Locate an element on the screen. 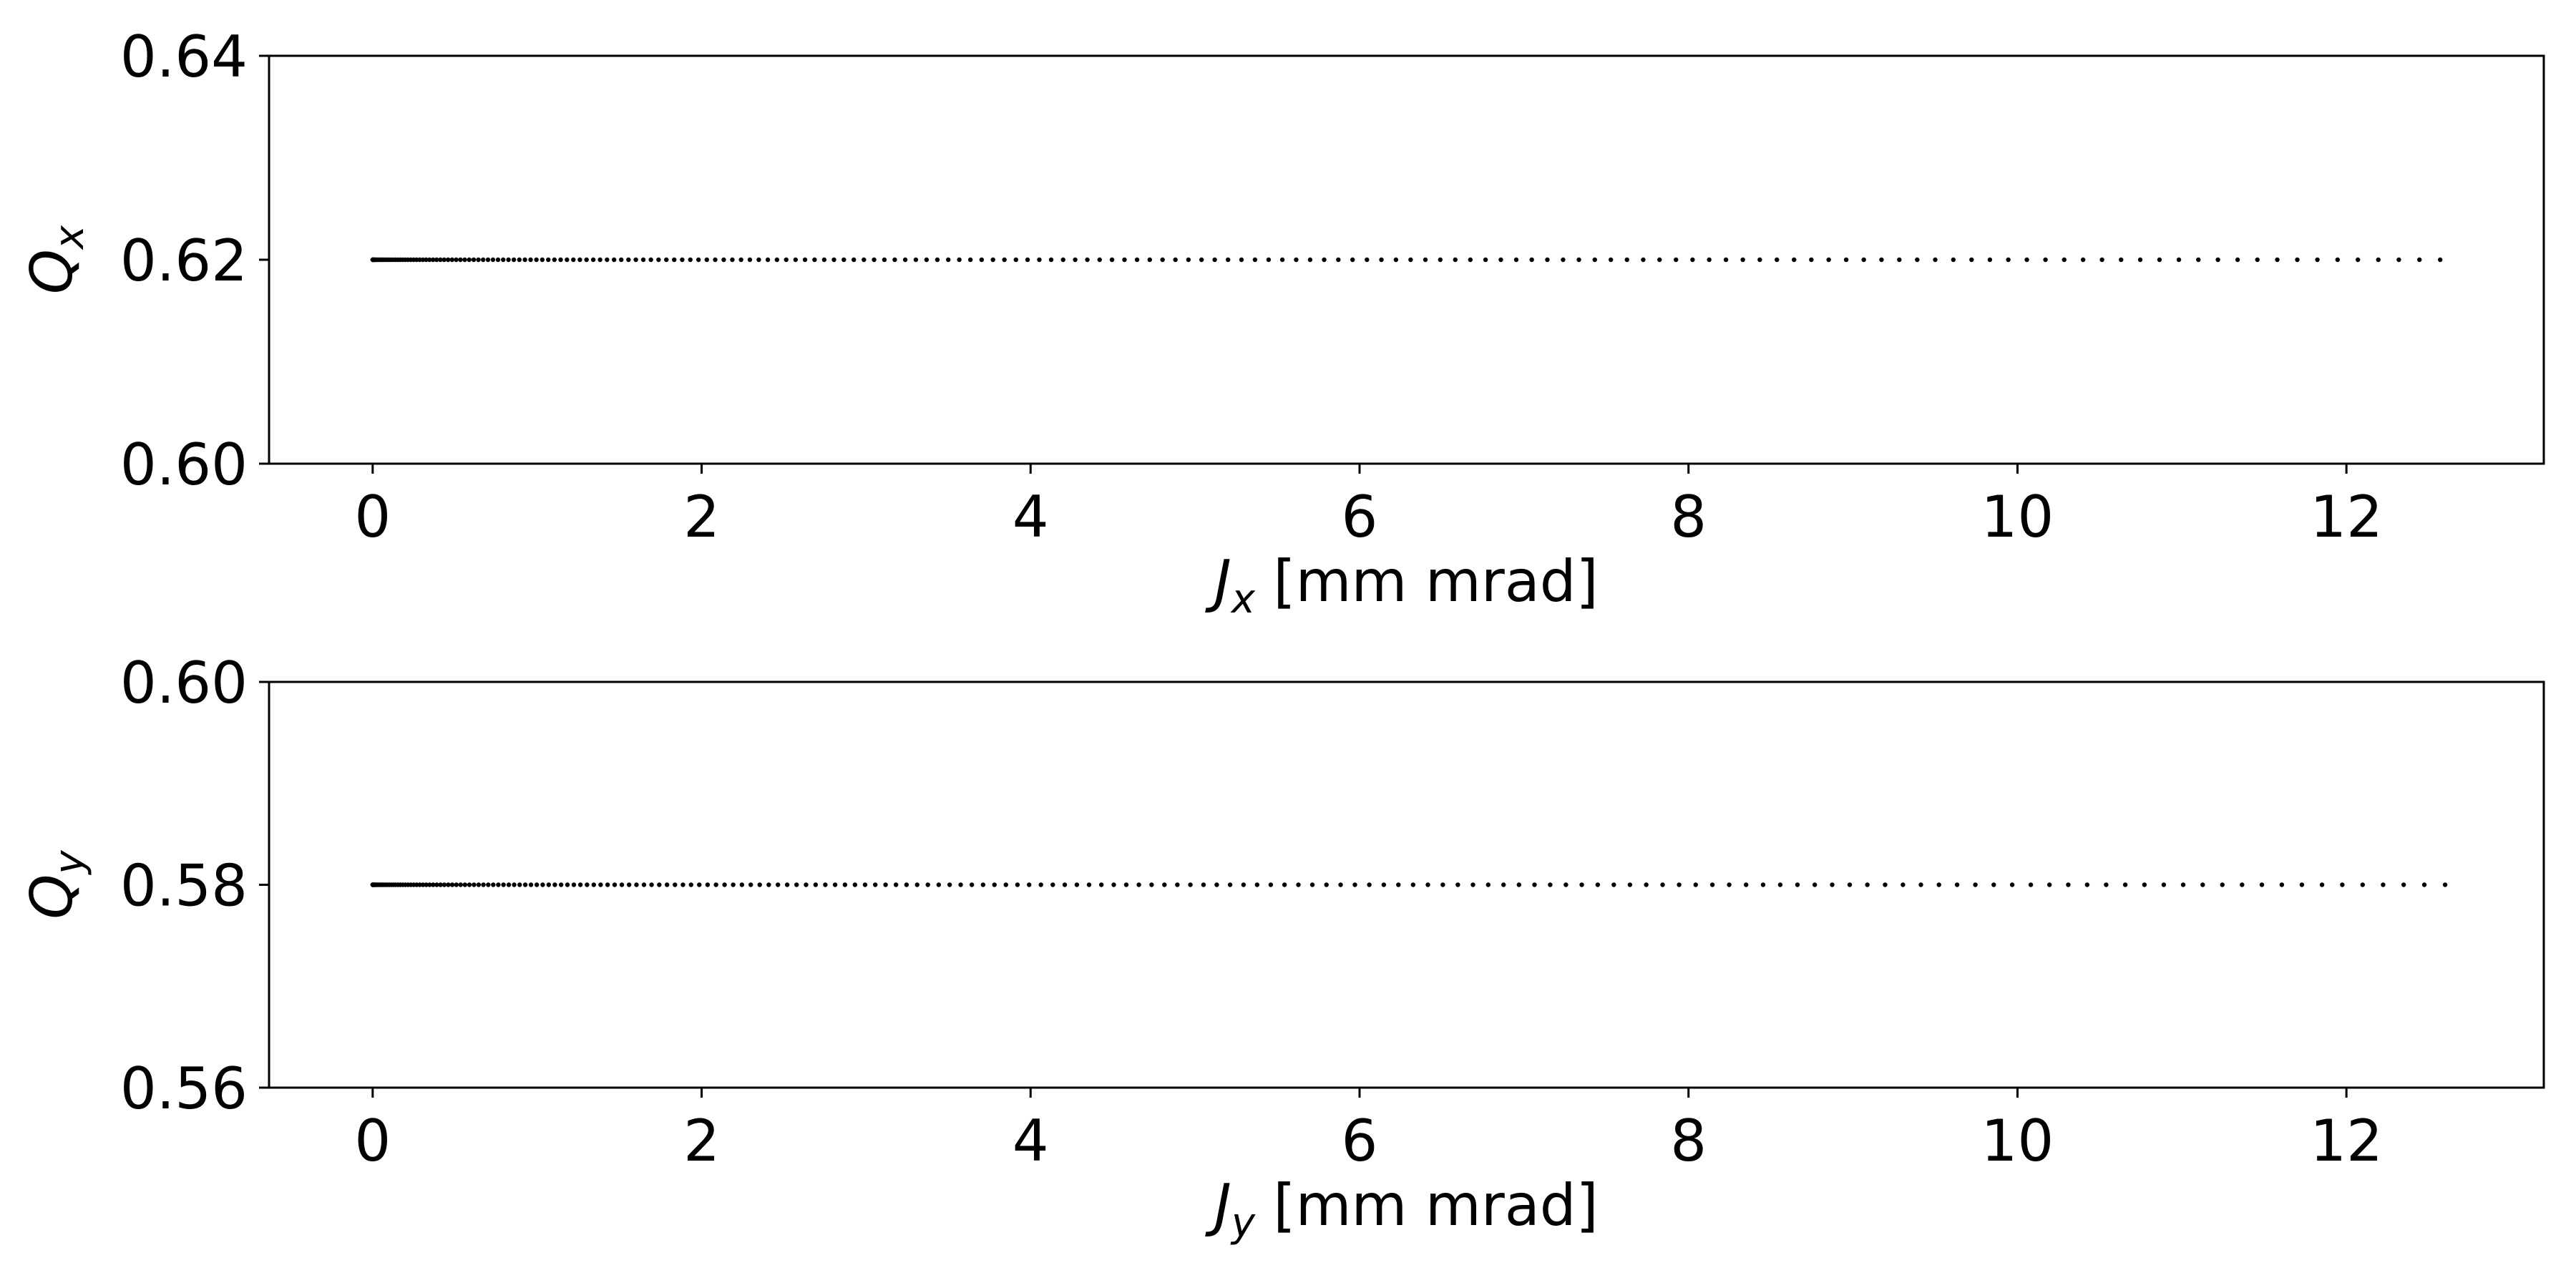  x-tick-label: 10 is located at coordinates (2017, 1141).